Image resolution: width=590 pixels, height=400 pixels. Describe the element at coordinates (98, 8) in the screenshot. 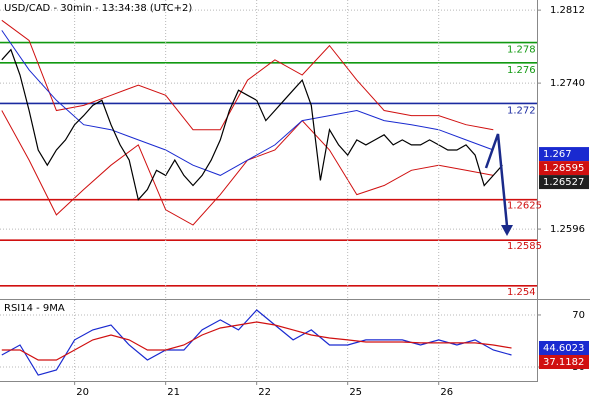

I see `chart-title: USD/CAD - 30min - 13:34:38 (UTC+2)` at that location.